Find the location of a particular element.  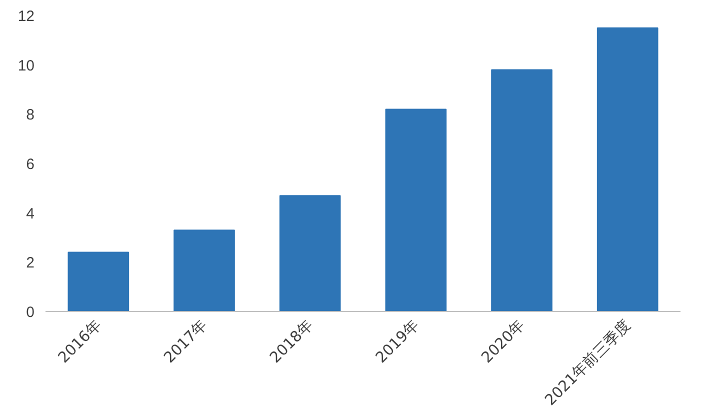

y-tick-label: 0 is located at coordinates (30, 312).